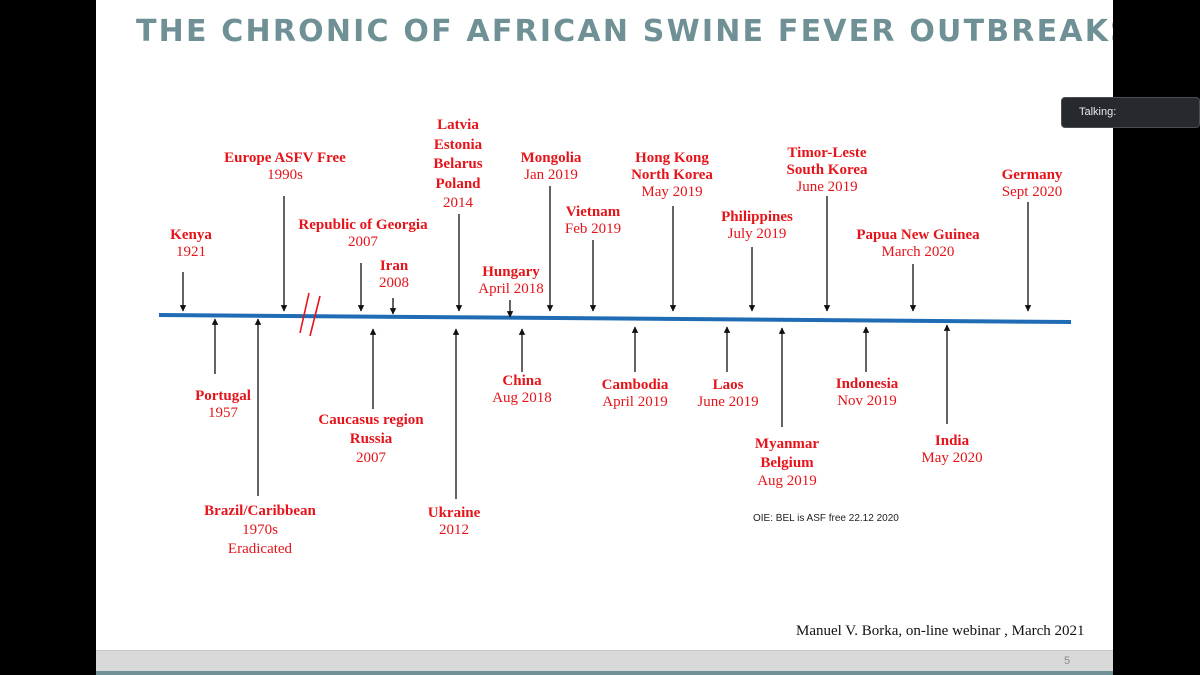 Image resolution: width=1200 pixels, height=675 pixels. What do you see at coordinates (458, 125) in the screenshot?
I see `event-name: Latvia` at bounding box center [458, 125].